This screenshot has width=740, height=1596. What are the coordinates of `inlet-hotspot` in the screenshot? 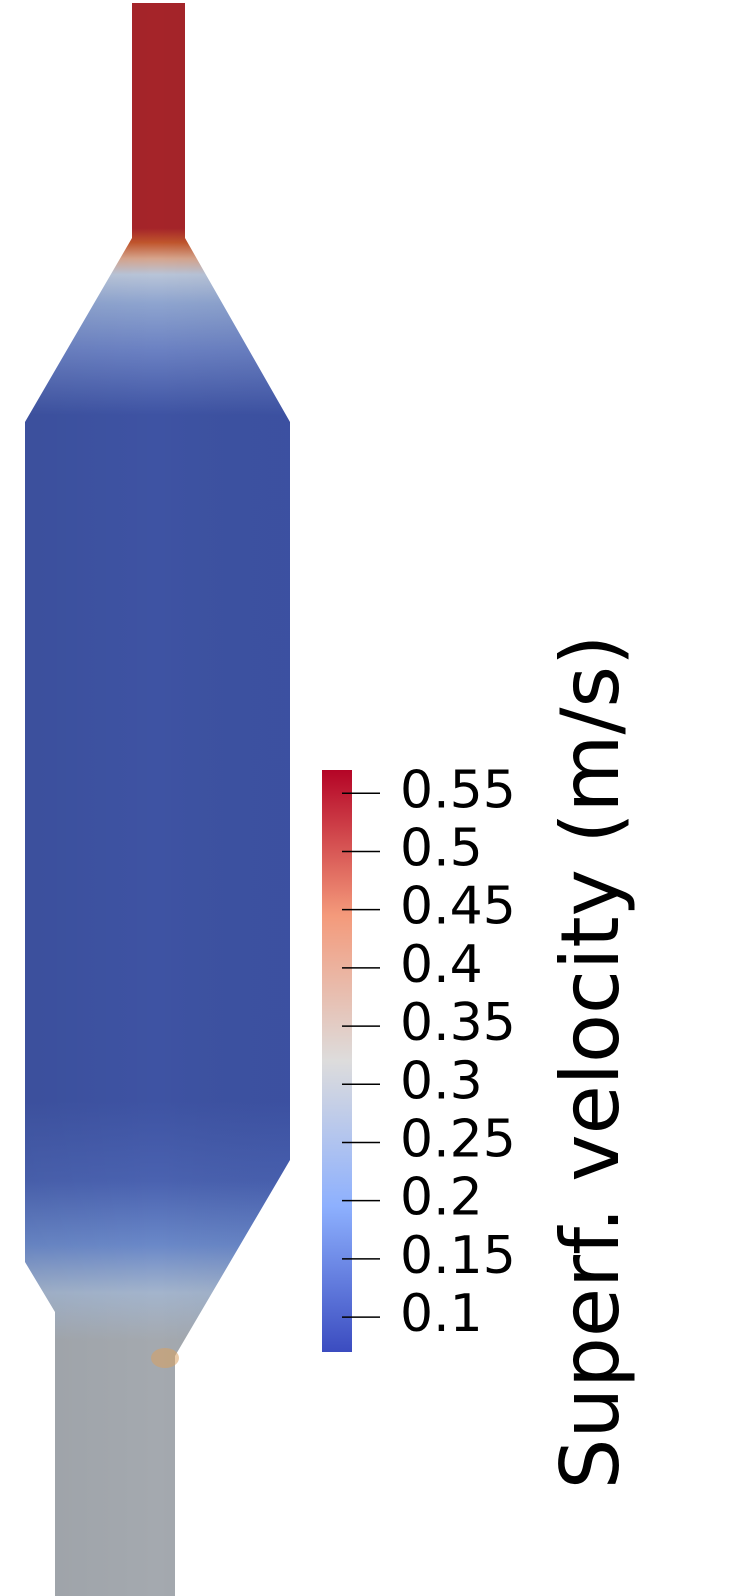 It's located at (165, 1358).